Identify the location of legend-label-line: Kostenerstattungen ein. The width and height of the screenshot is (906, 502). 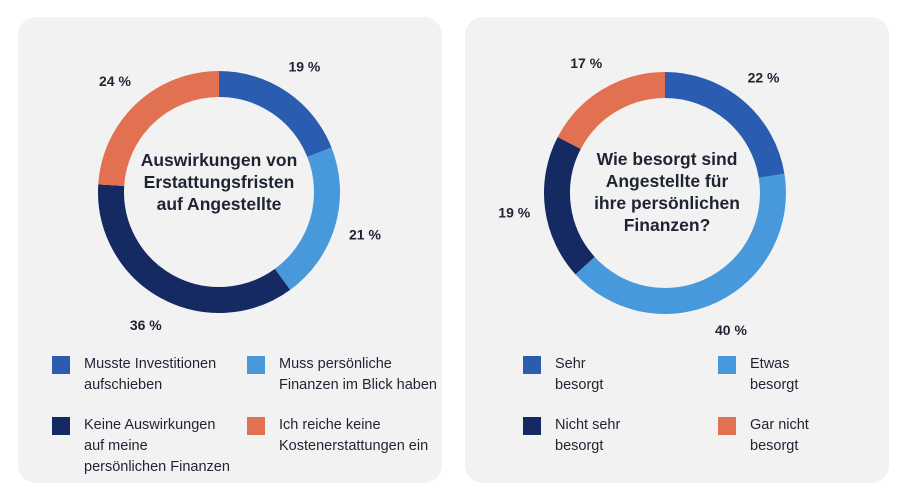
(354, 446).